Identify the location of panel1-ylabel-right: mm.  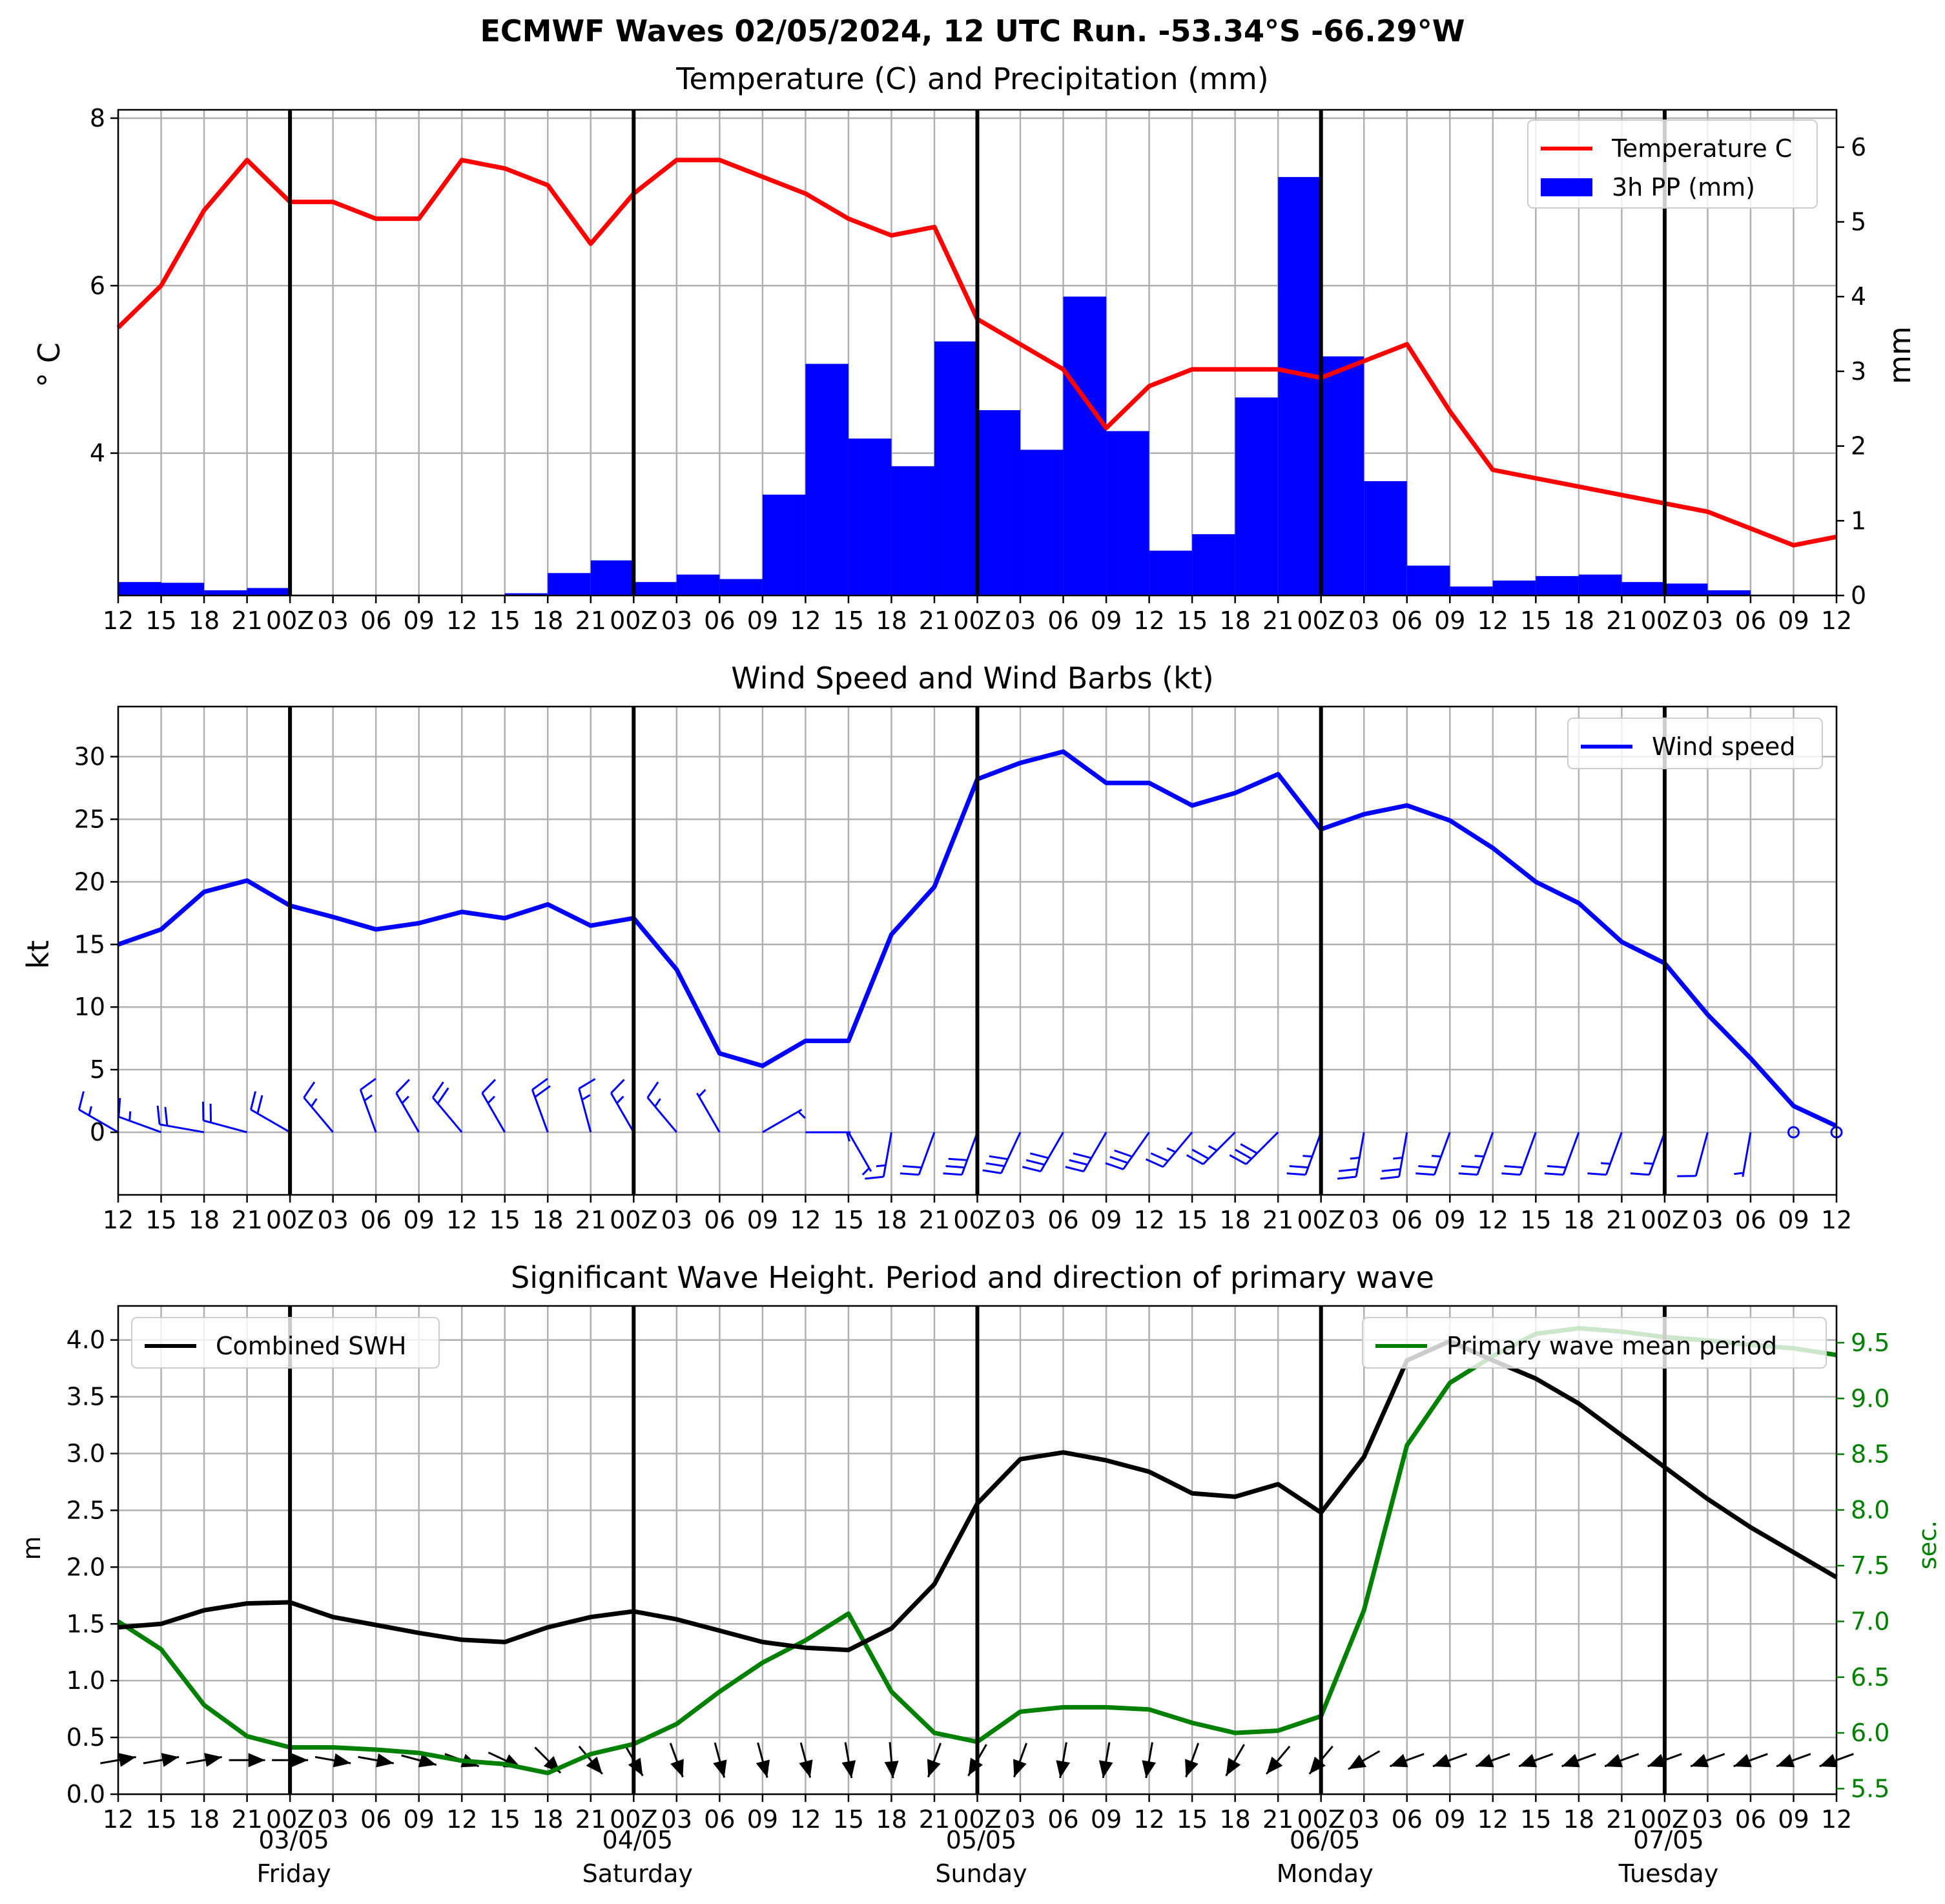
(1899, 355).